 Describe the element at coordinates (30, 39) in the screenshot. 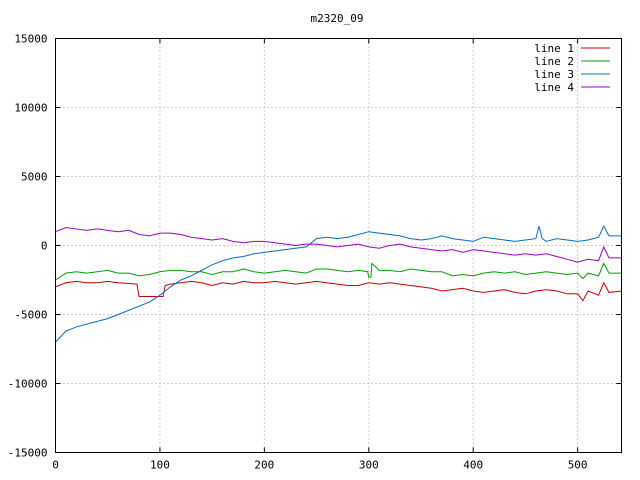

I see `y-tick-label: 15000` at that location.